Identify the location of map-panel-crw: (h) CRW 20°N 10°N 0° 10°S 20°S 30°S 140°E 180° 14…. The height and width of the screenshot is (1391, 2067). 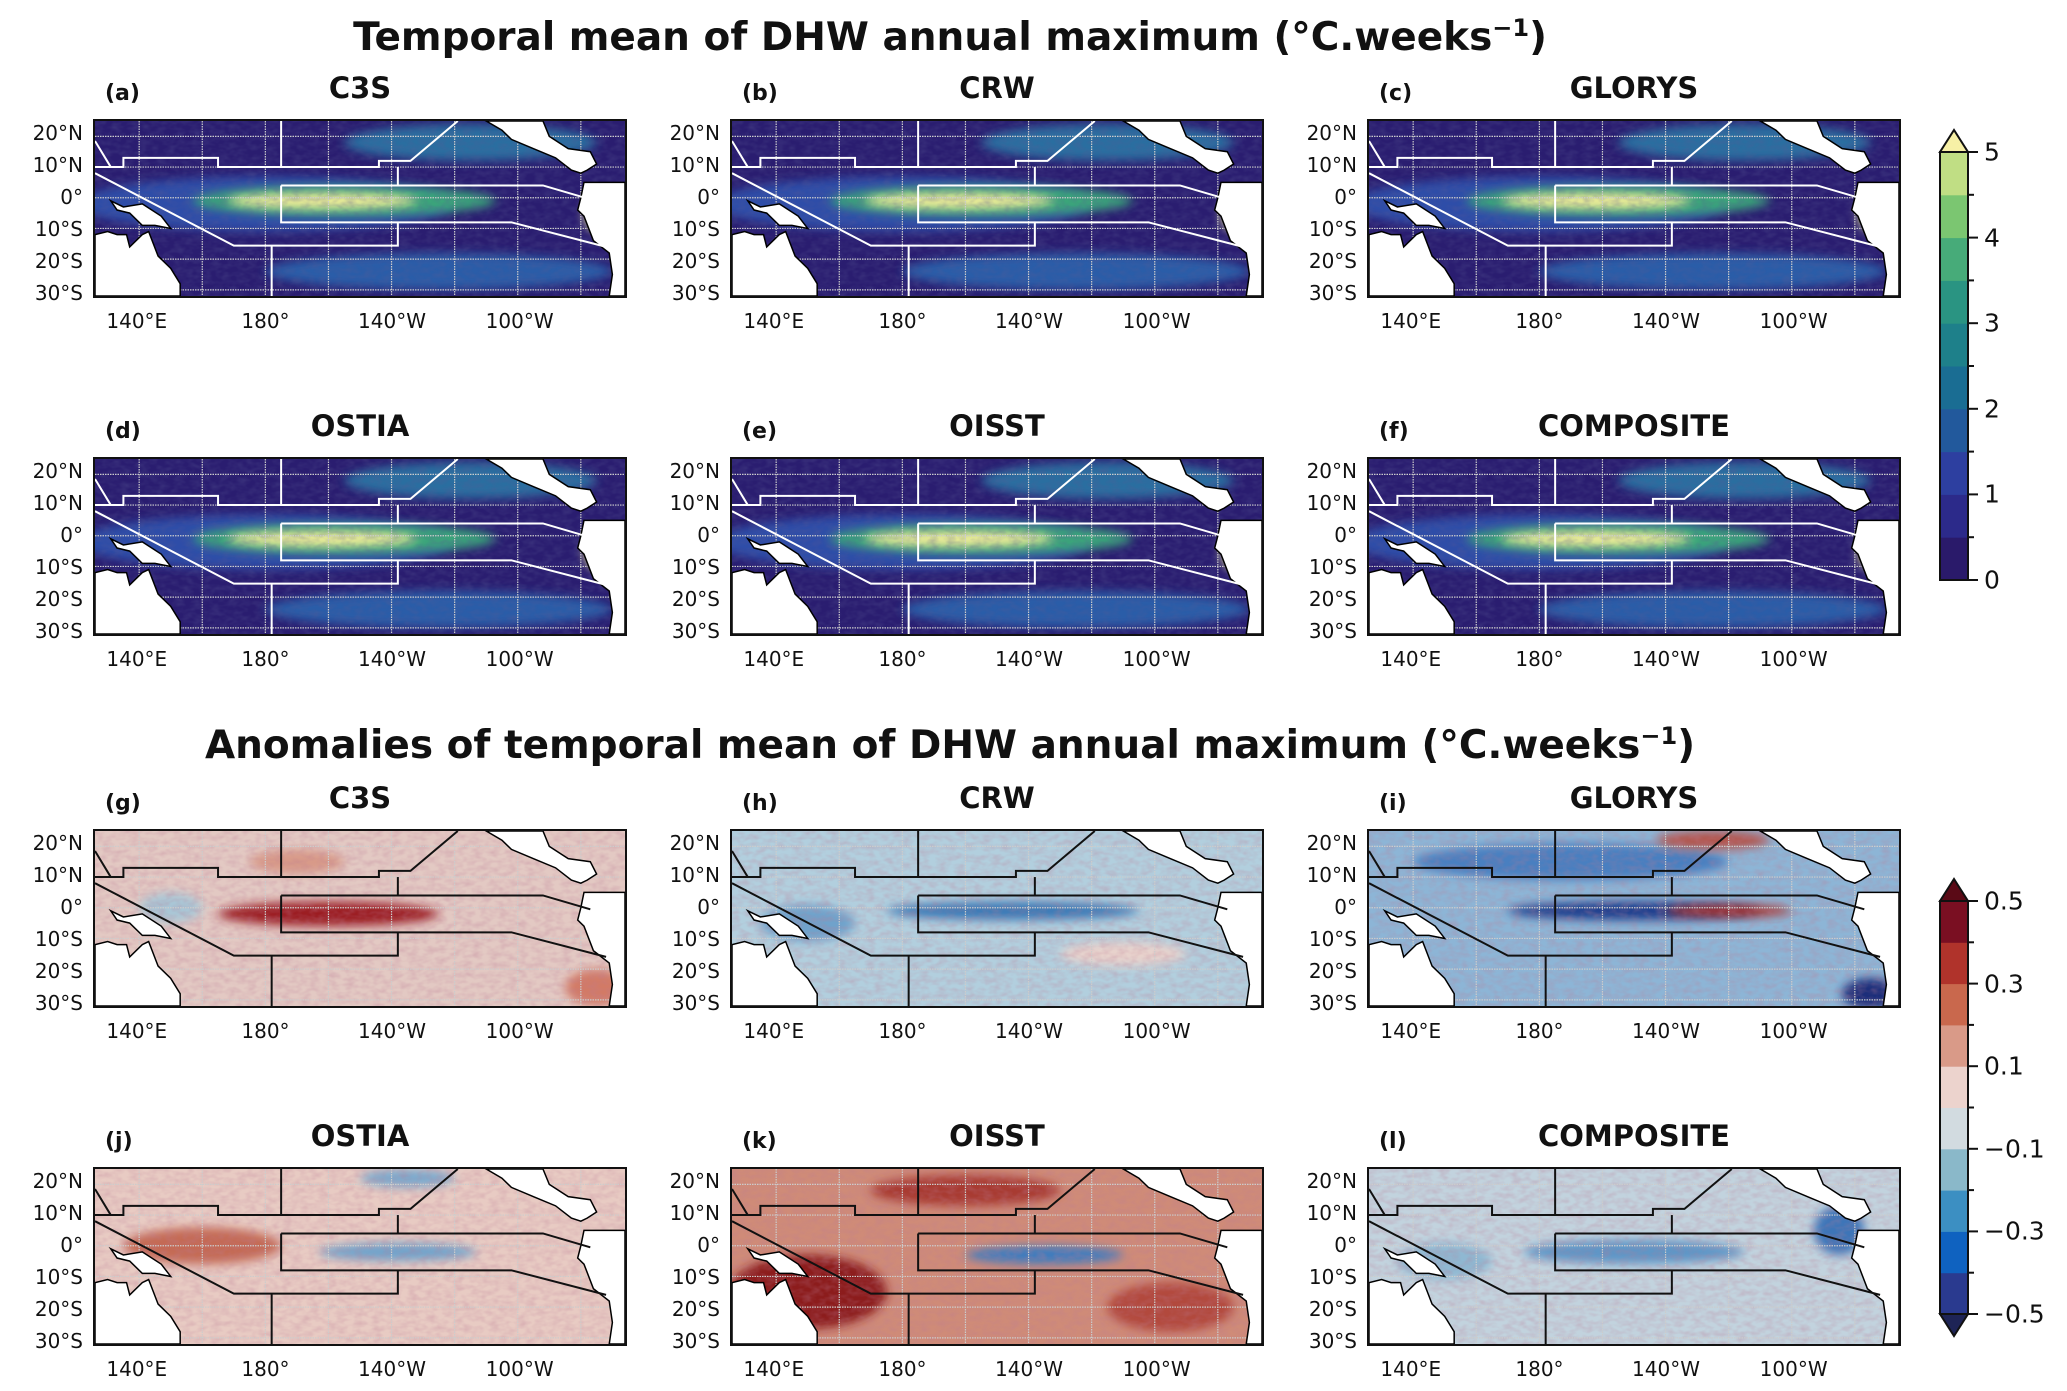
(967, 912).